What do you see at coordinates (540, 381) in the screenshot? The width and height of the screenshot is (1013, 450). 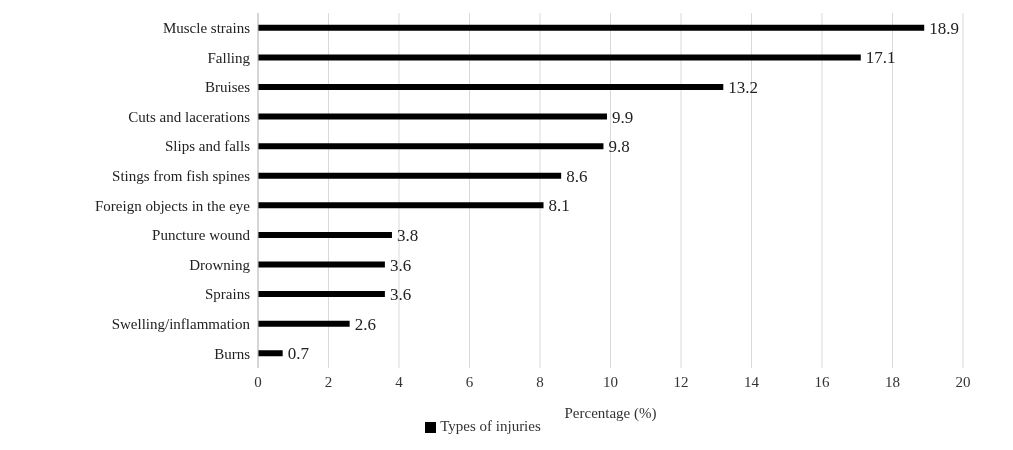 I see `x-tick-label: 8` at bounding box center [540, 381].